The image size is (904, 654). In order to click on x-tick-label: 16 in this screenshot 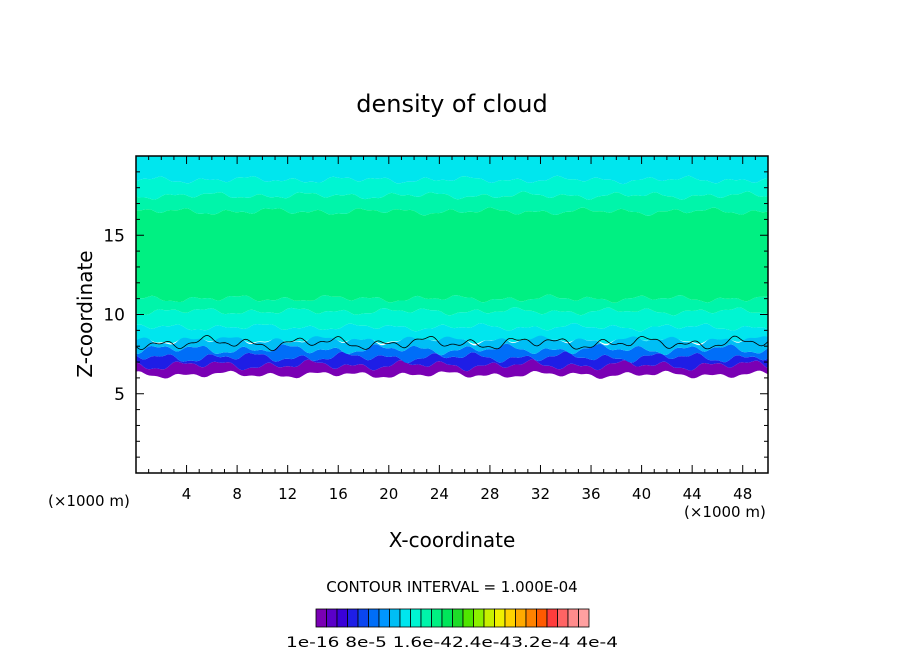, I will do `click(338, 494)`.